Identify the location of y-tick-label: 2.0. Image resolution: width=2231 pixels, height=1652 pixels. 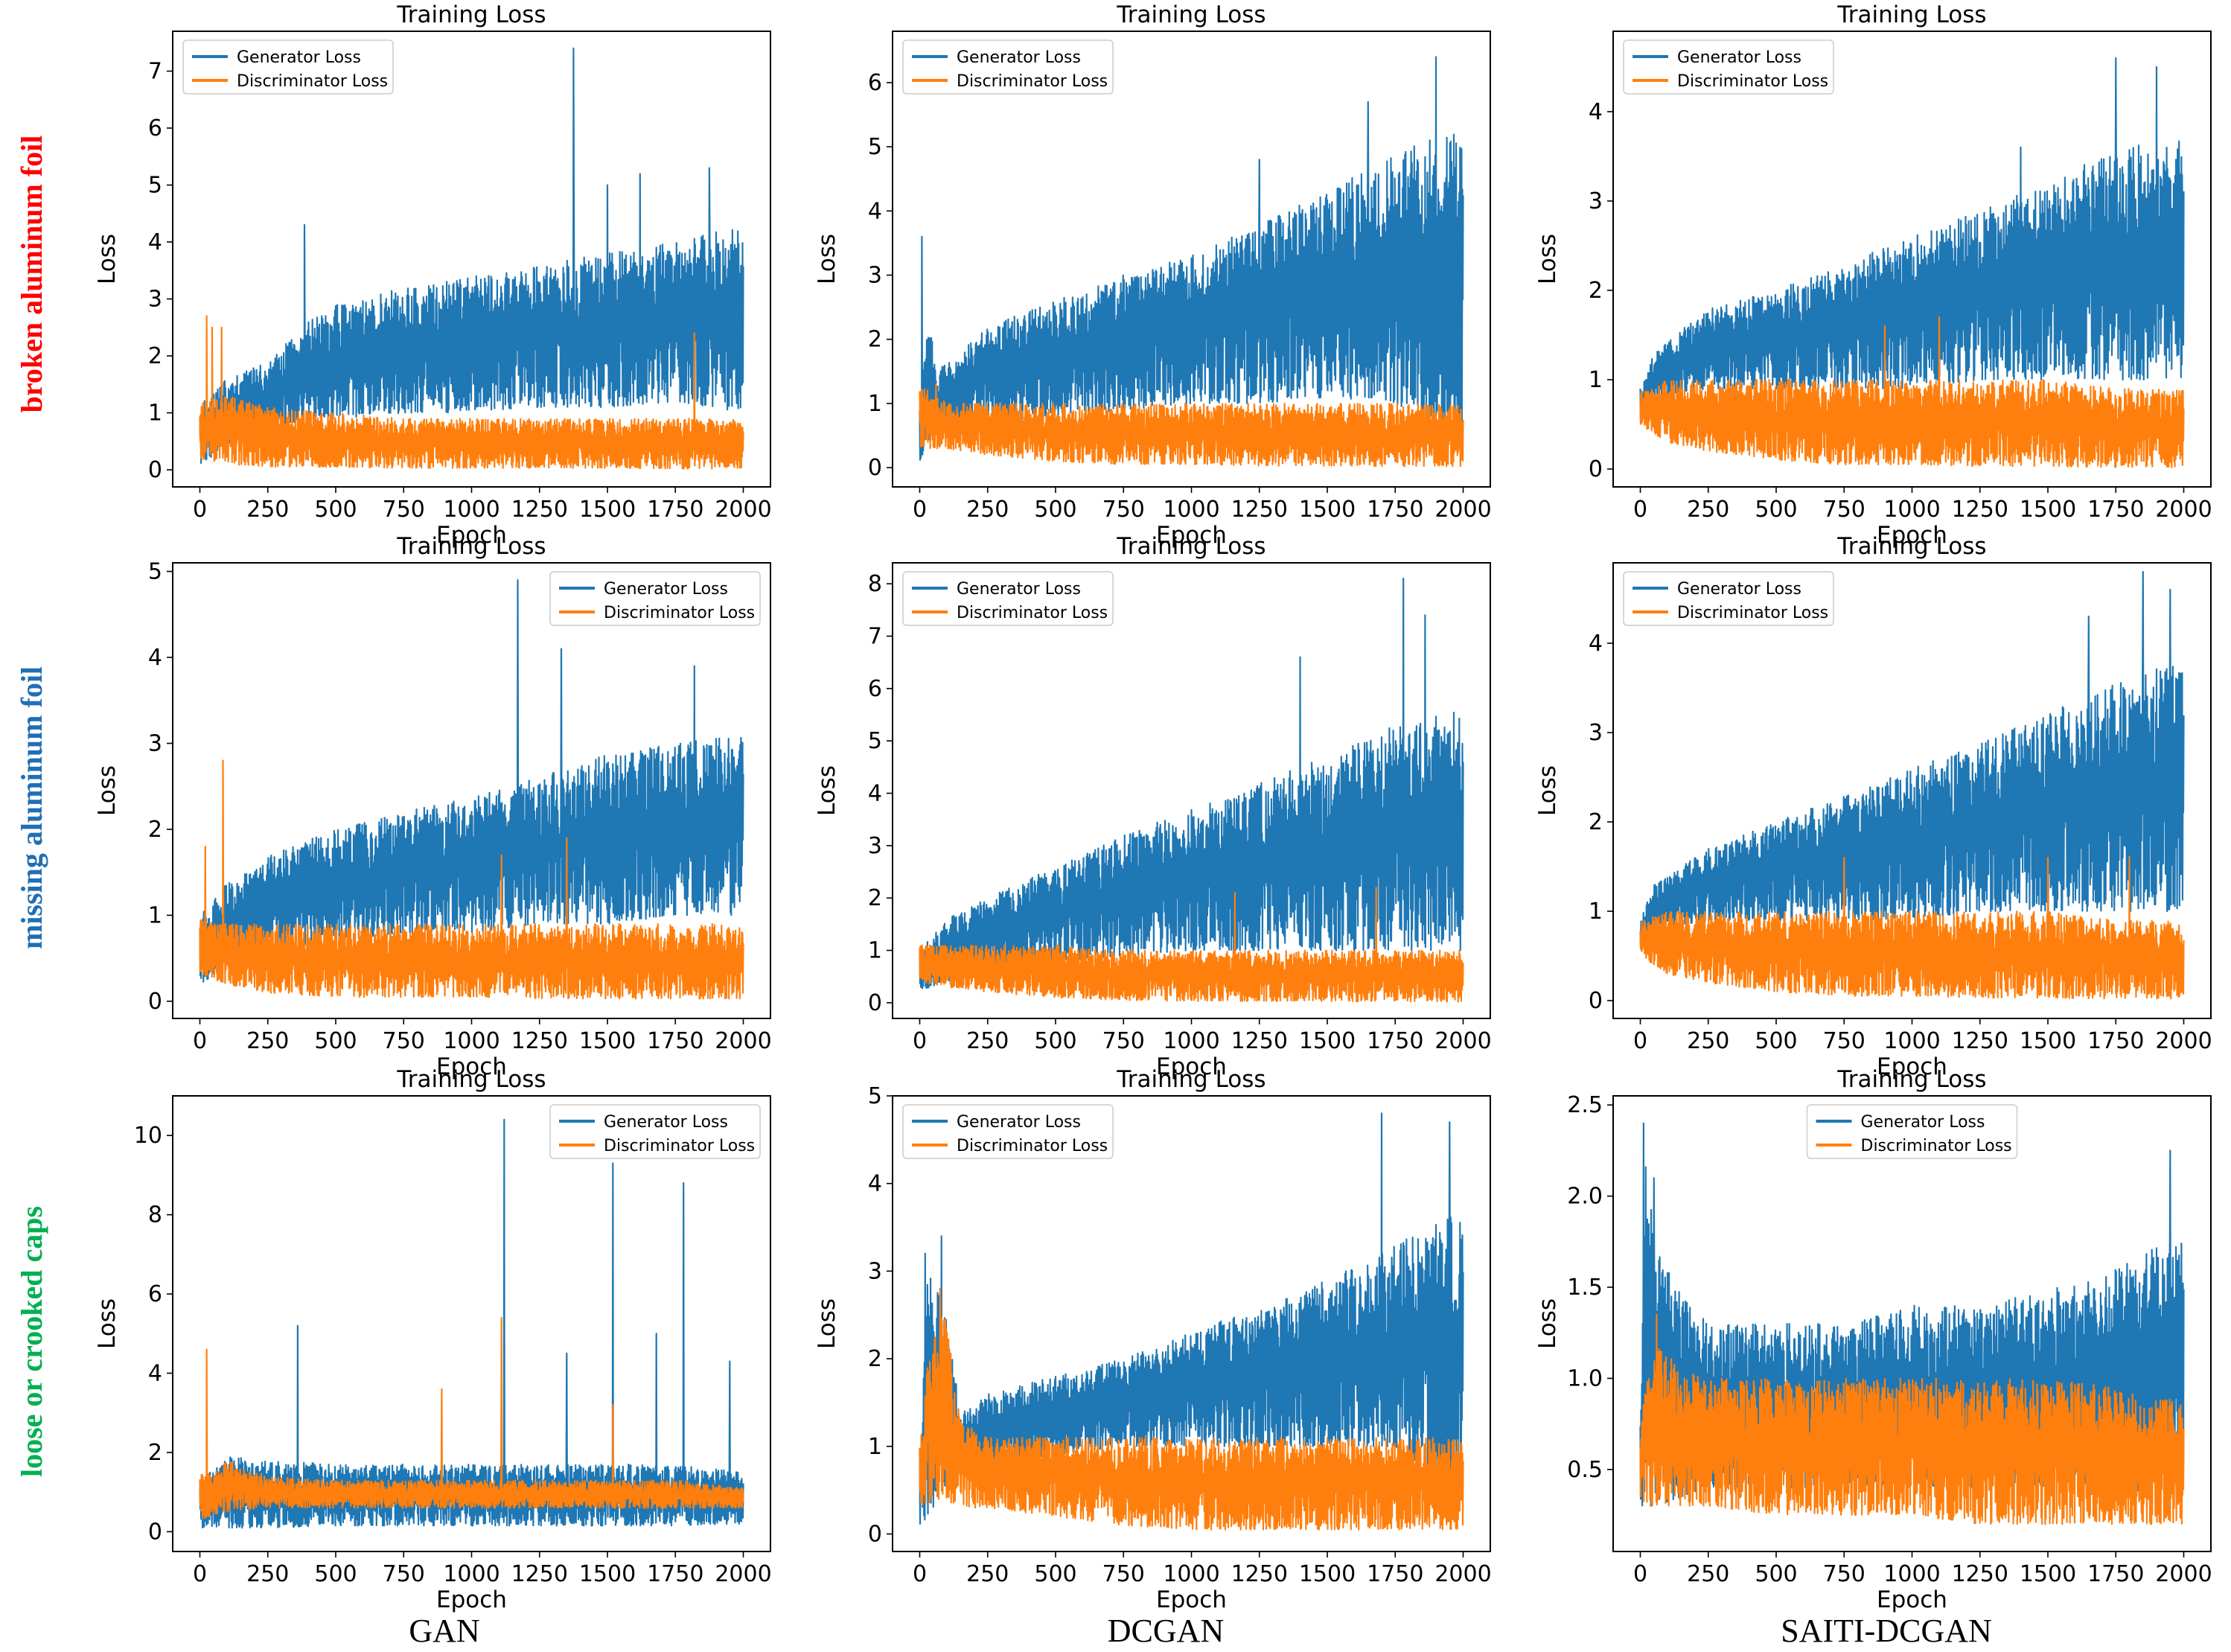
(1585, 1197).